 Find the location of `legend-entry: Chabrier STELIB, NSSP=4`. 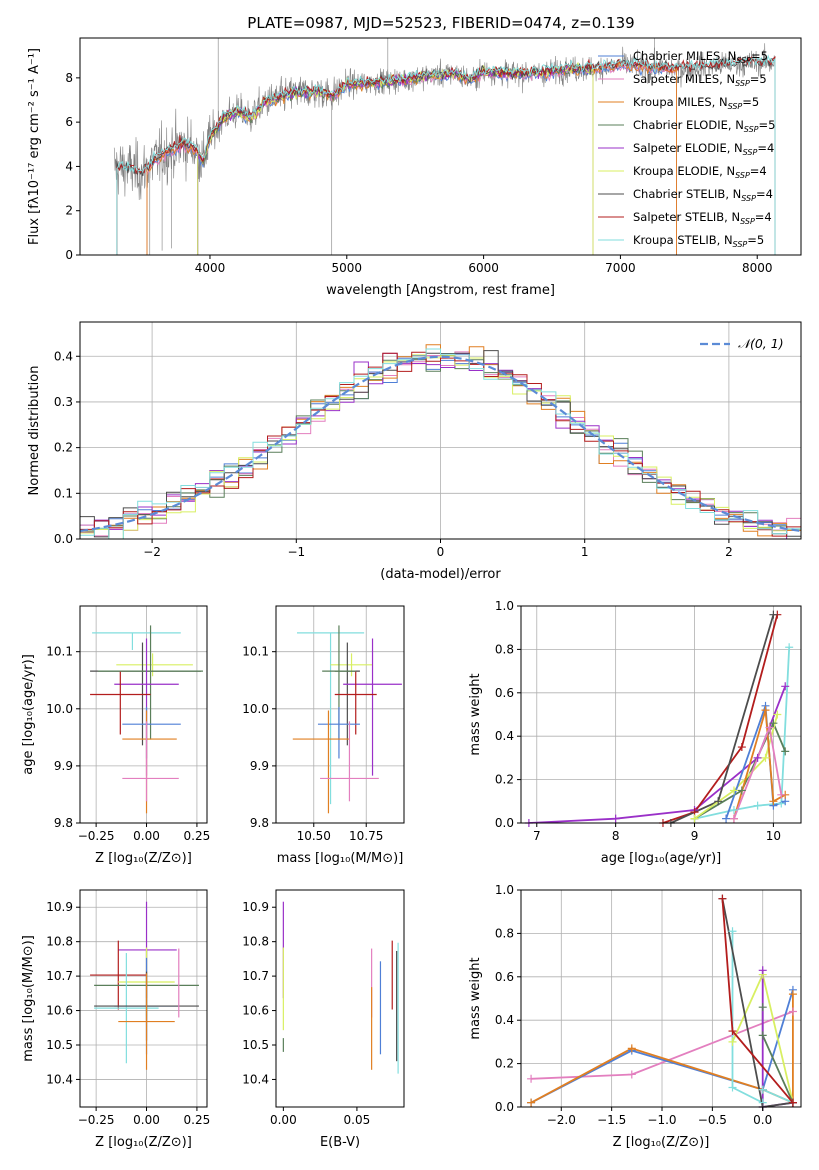

legend-entry: Chabrier STELIB, NSSP=4 is located at coordinates (703, 195).